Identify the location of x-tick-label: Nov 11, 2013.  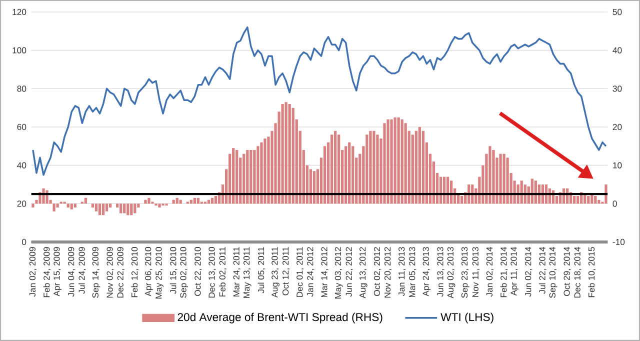
(476, 272).